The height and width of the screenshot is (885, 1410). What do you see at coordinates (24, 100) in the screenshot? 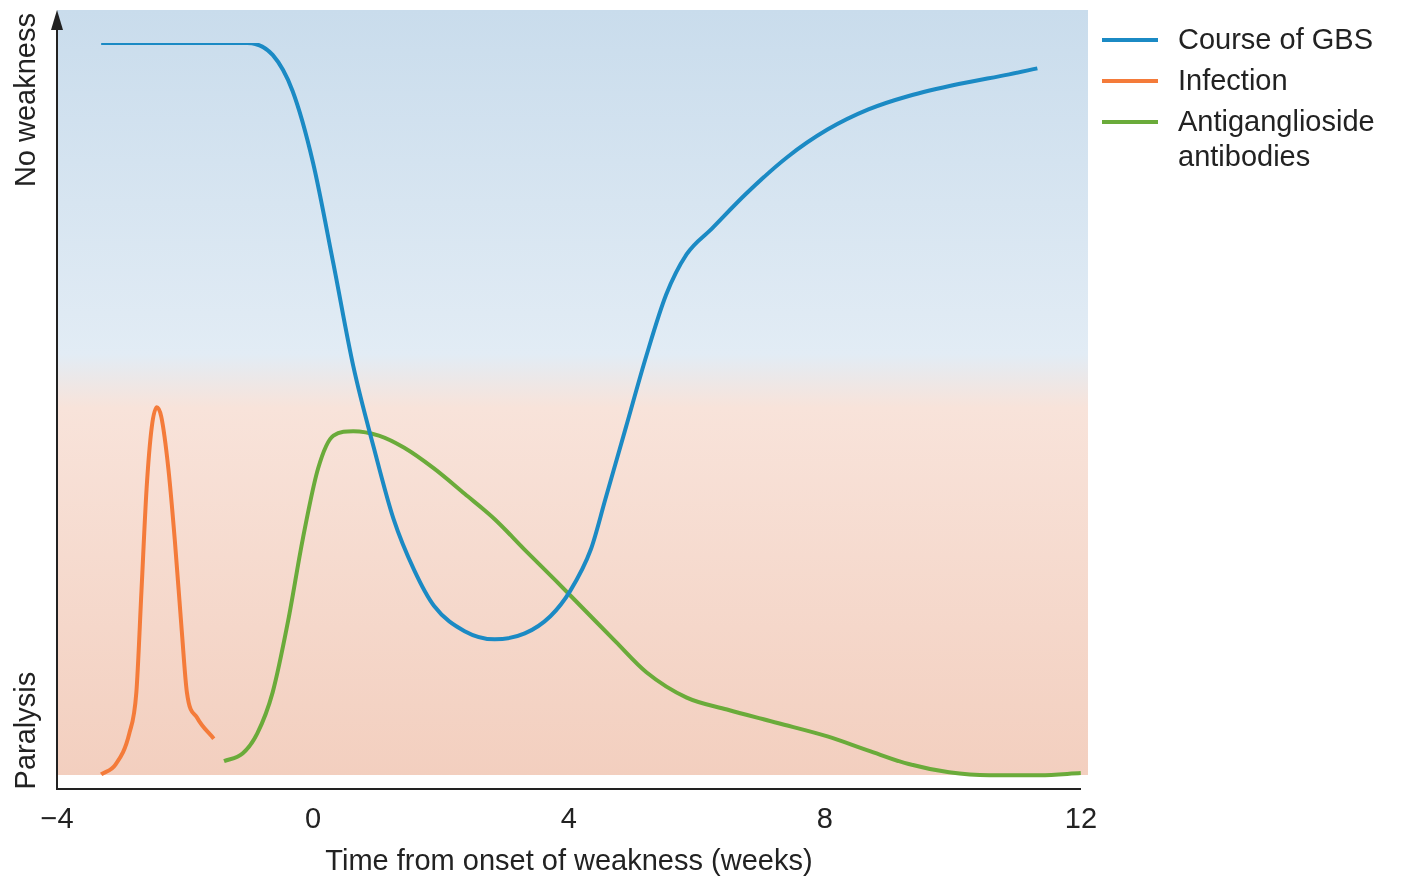
I see `text: No weakness` at bounding box center [24, 100].